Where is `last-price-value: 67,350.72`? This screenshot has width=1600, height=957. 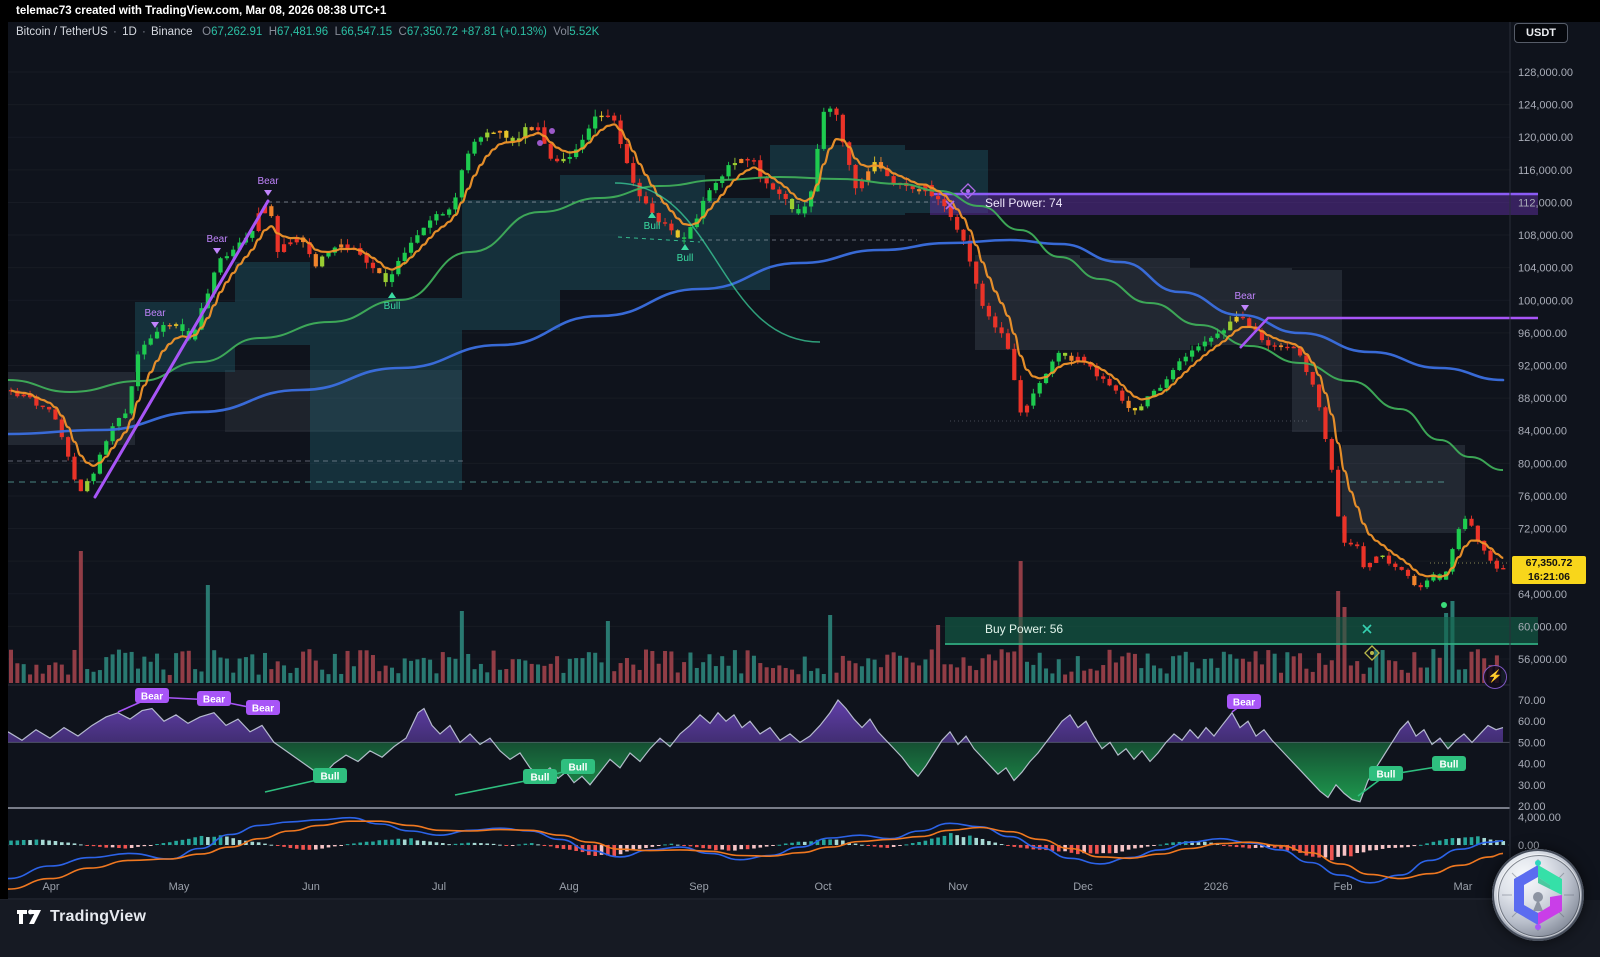 last-price-value: 67,350.72 is located at coordinates (1549, 563).